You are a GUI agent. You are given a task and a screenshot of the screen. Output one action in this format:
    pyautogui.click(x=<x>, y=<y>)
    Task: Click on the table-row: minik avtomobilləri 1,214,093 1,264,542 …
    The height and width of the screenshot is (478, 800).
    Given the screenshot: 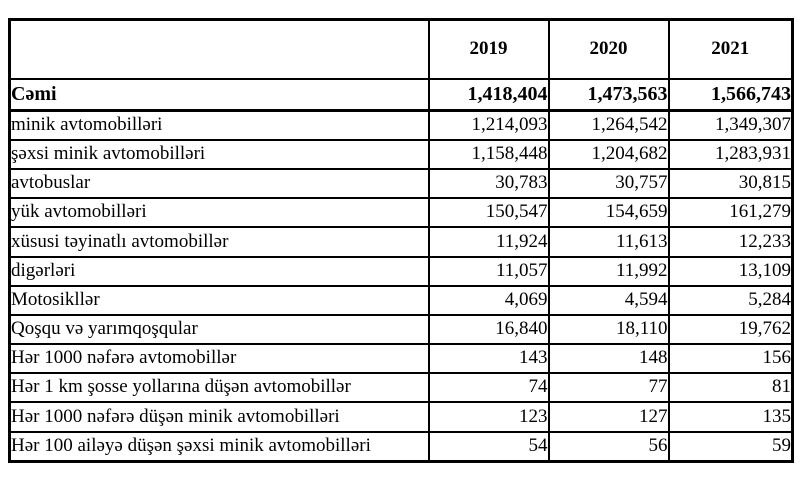 What is the action you would take?
    pyautogui.click(x=401, y=125)
    